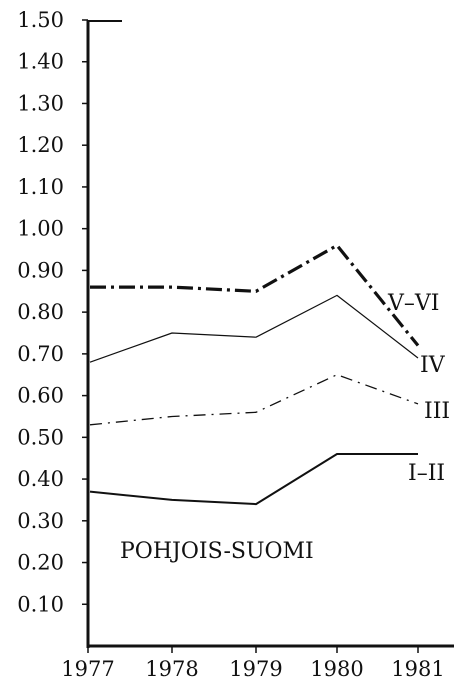 The height and width of the screenshot is (688, 454). Describe the element at coordinates (255, 669) in the screenshot. I see `x-tick-label: 1979` at that location.